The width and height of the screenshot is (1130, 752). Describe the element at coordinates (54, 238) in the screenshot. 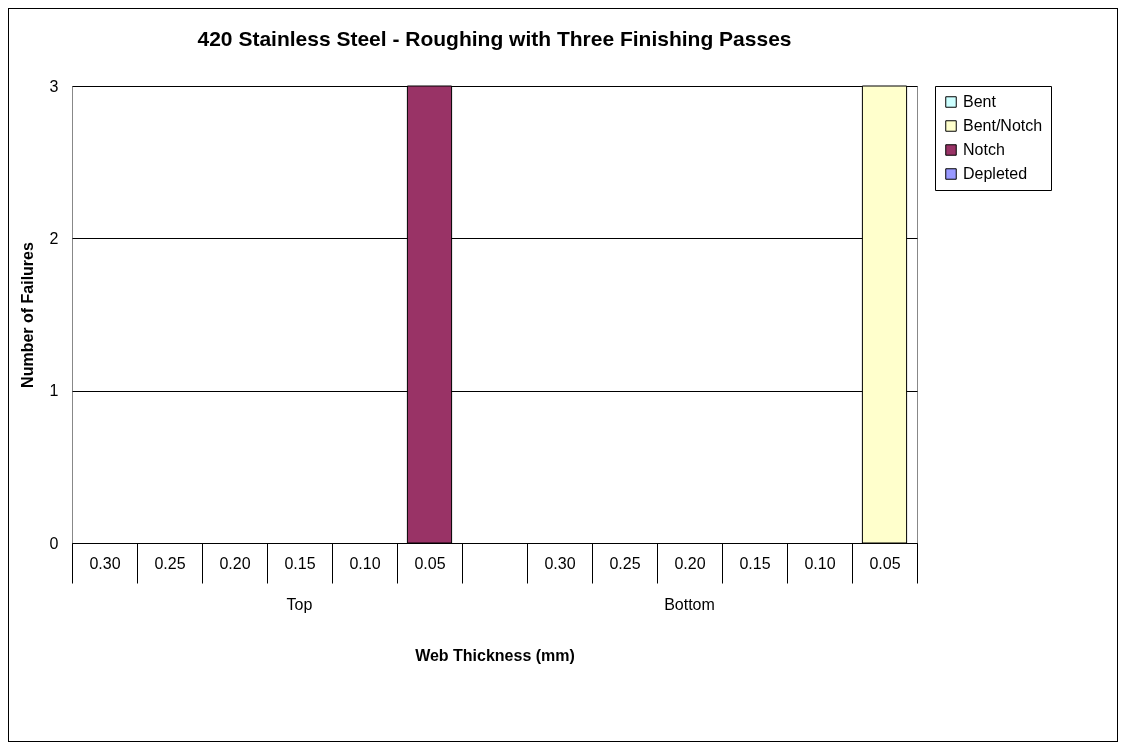

I see `y-tick-label: 2` at that location.